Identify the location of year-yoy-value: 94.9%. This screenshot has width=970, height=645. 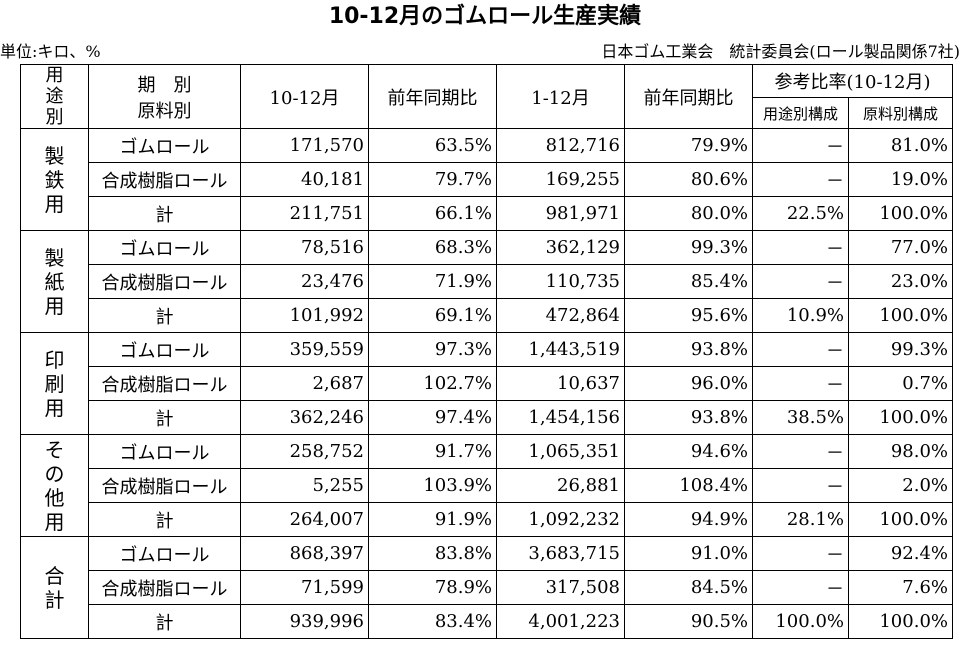
(688, 519).